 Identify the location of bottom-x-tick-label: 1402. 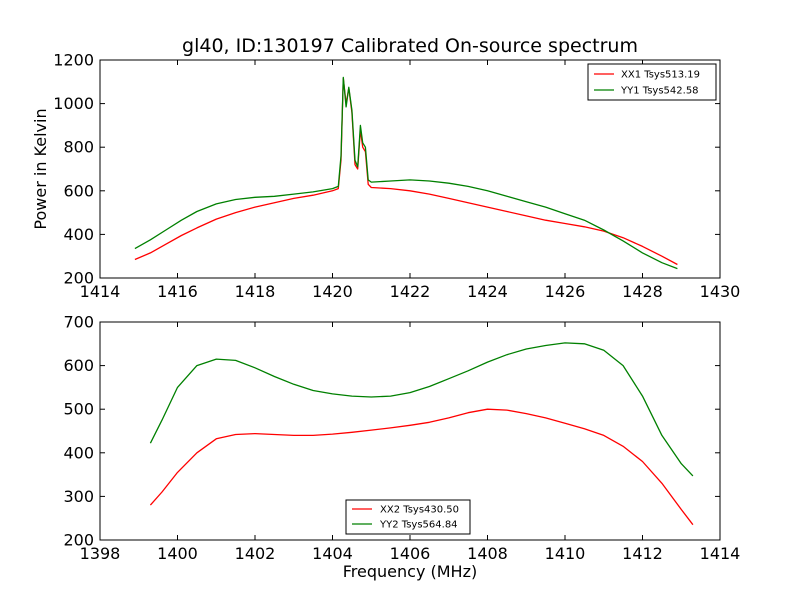
(255, 553).